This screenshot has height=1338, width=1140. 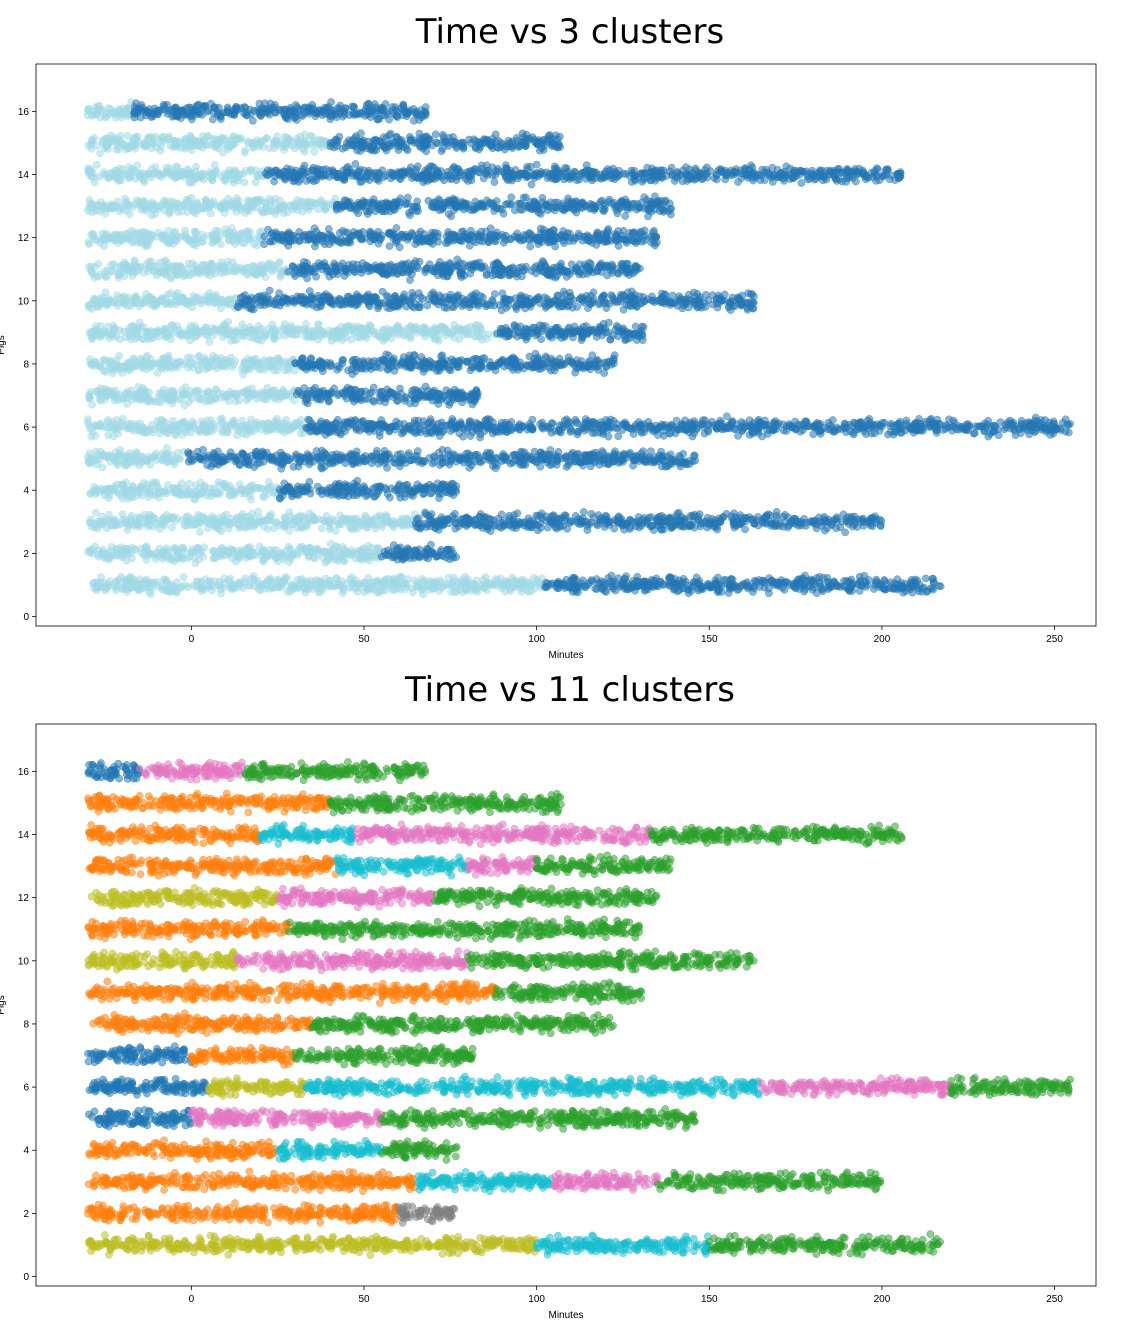 What do you see at coordinates (570, 32) in the screenshot?
I see `chart-title: Time vs 3 clusters` at bounding box center [570, 32].